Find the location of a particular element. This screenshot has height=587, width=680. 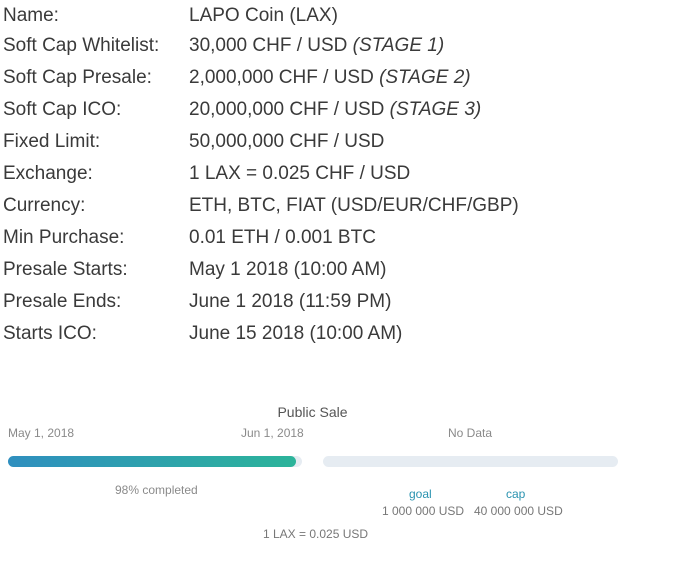

detail-label: Min Purchase: is located at coordinates (64, 237).